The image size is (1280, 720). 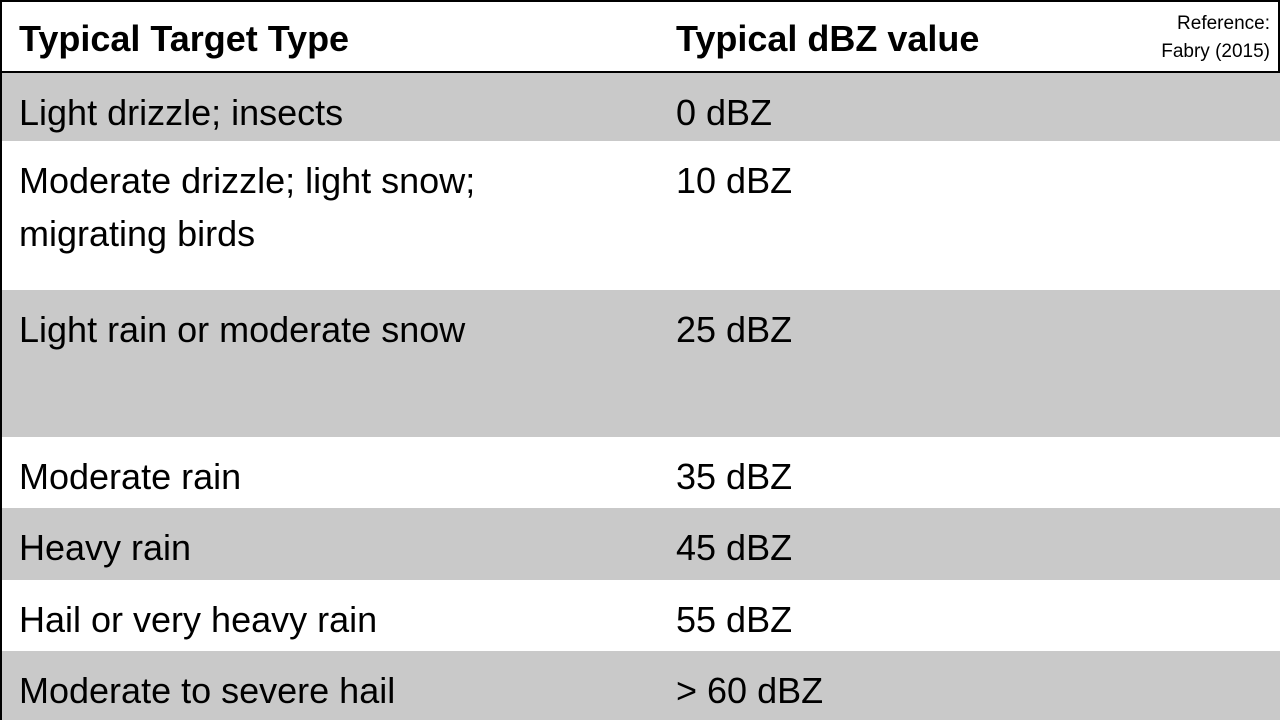 I want to click on table-row: Heavy rain 45 dBZ, so click(x=640, y=544).